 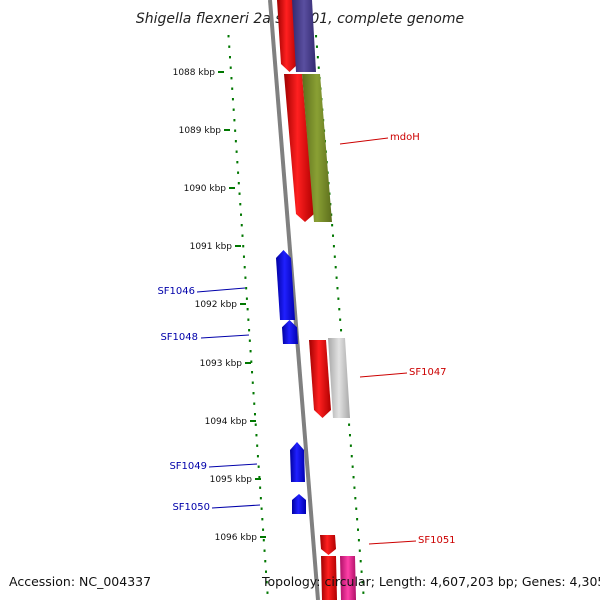 I want to click on feature-layer, so click(x=316, y=300).